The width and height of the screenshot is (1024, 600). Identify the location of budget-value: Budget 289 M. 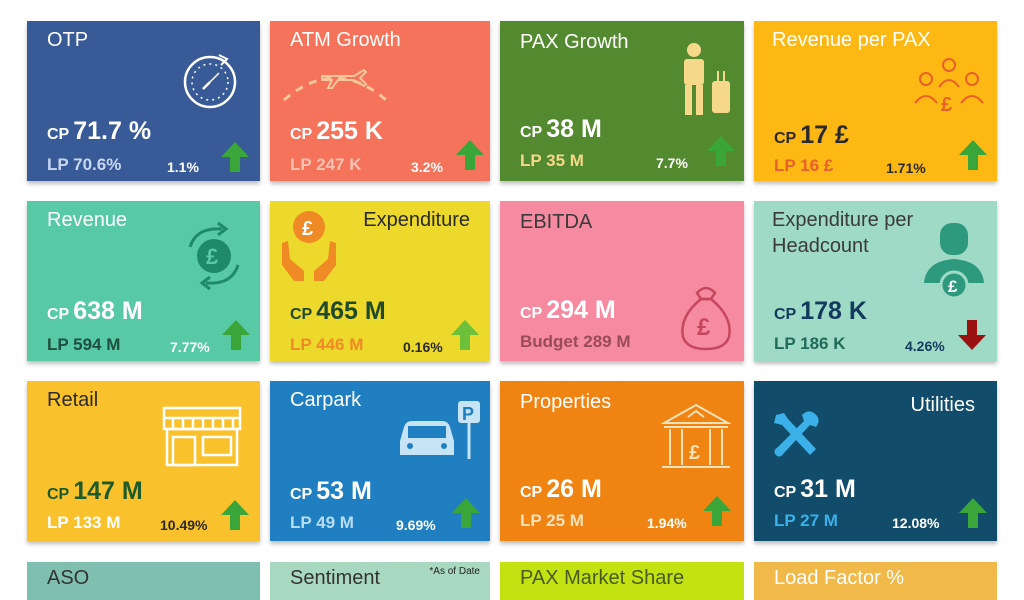
(575, 341).